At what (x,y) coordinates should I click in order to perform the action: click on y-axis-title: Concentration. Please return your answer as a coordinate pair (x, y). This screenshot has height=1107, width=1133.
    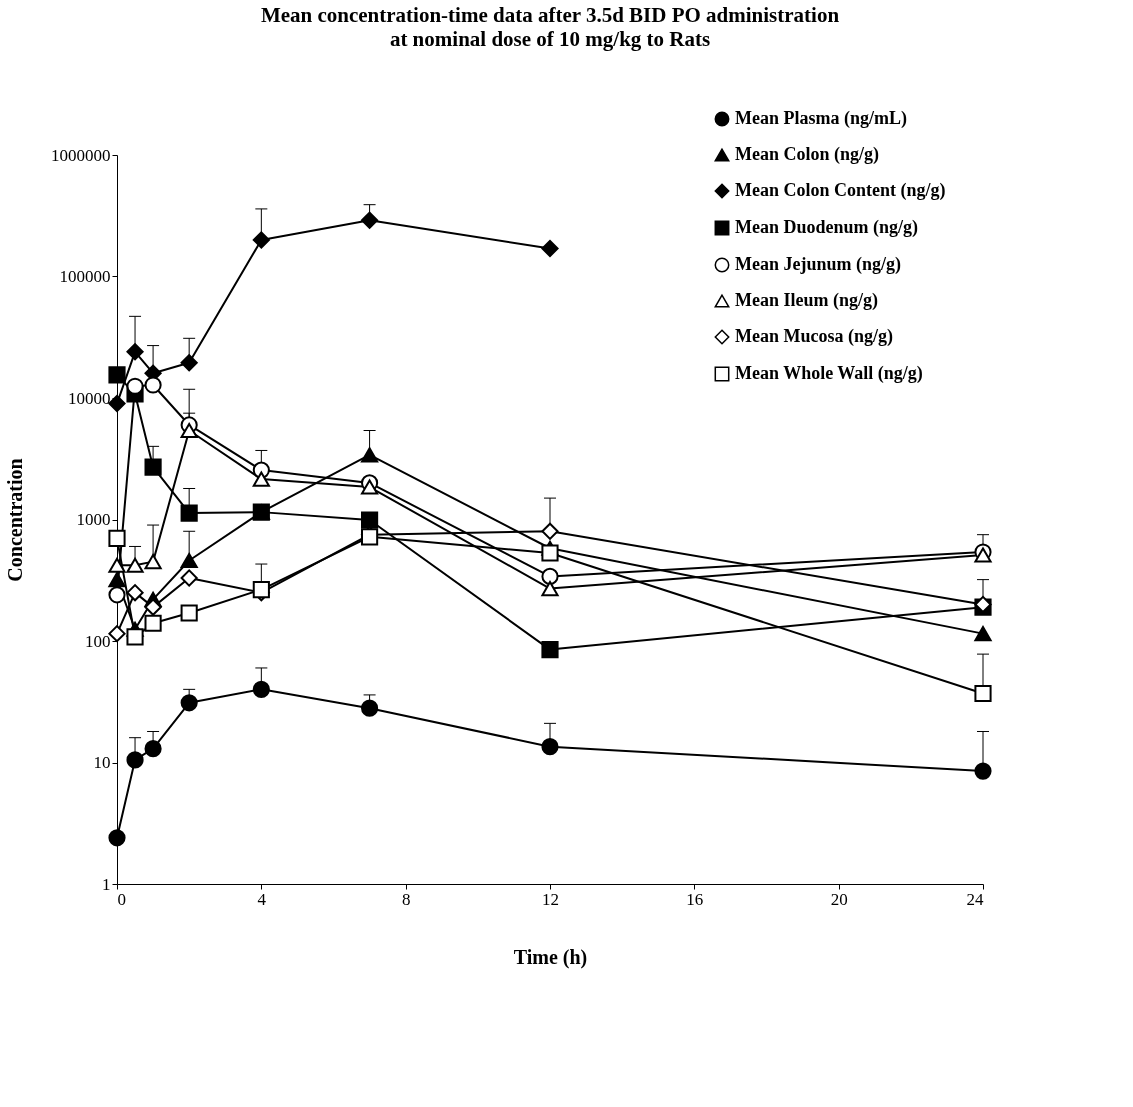
    Looking at the image, I should click on (15, 520).